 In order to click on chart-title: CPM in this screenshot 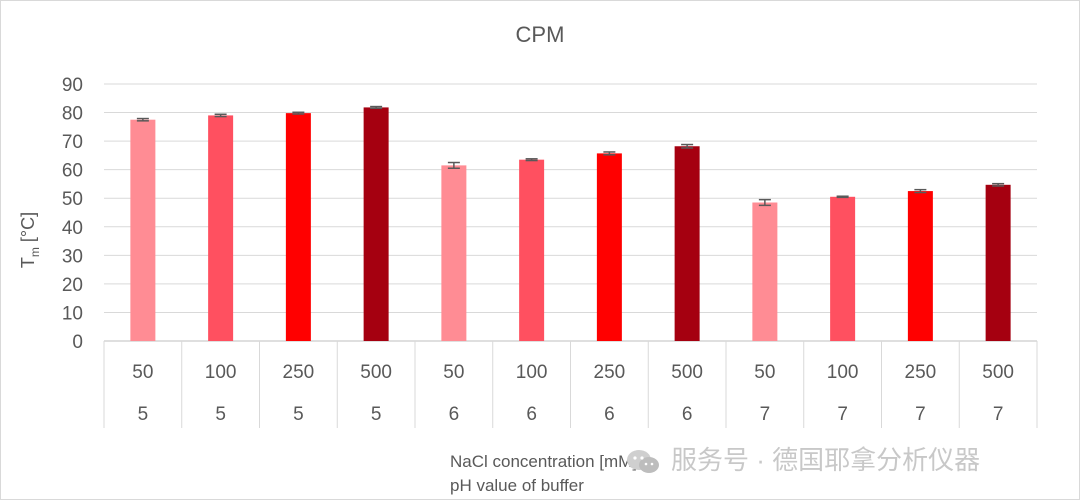, I will do `click(540, 34)`.